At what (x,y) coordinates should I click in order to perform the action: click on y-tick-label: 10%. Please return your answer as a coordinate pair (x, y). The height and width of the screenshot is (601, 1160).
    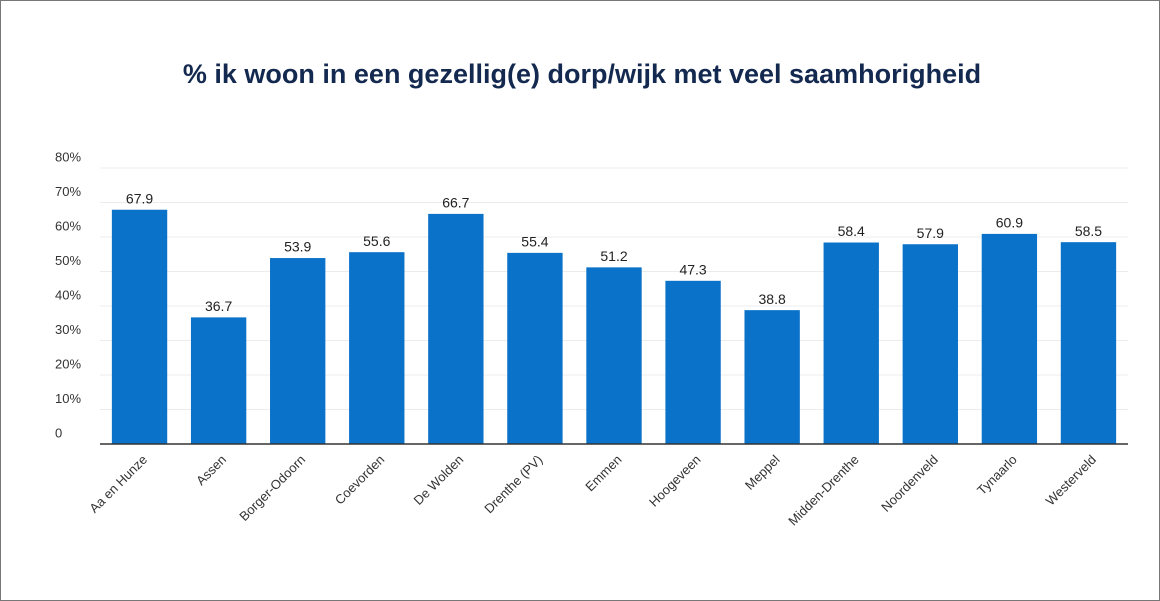
    Looking at the image, I should click on (68, 398).